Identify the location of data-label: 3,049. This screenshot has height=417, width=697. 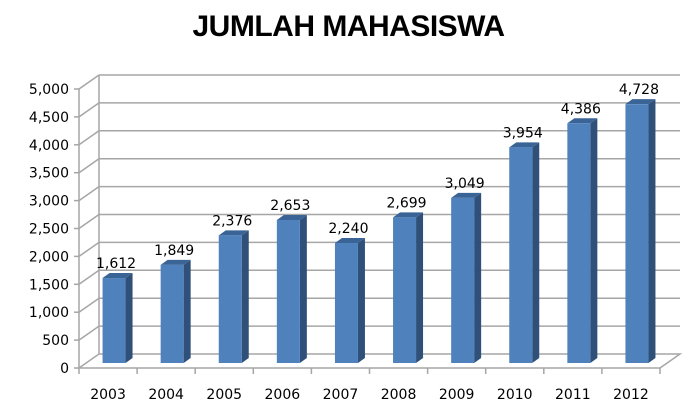
(465, 184).